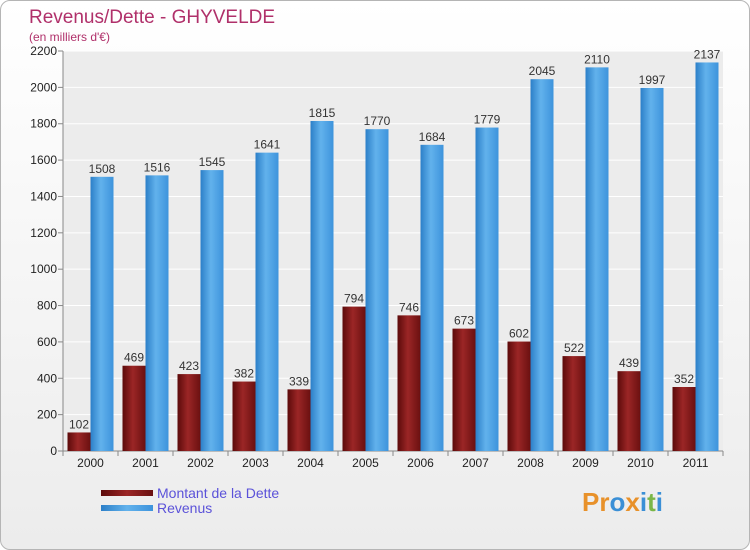 Image resolution: width=750 pixels, height=550 pixels. Describe the element at coordinates (53, 451) in the screenshot. I see `y-tick-label: 0` at that location.